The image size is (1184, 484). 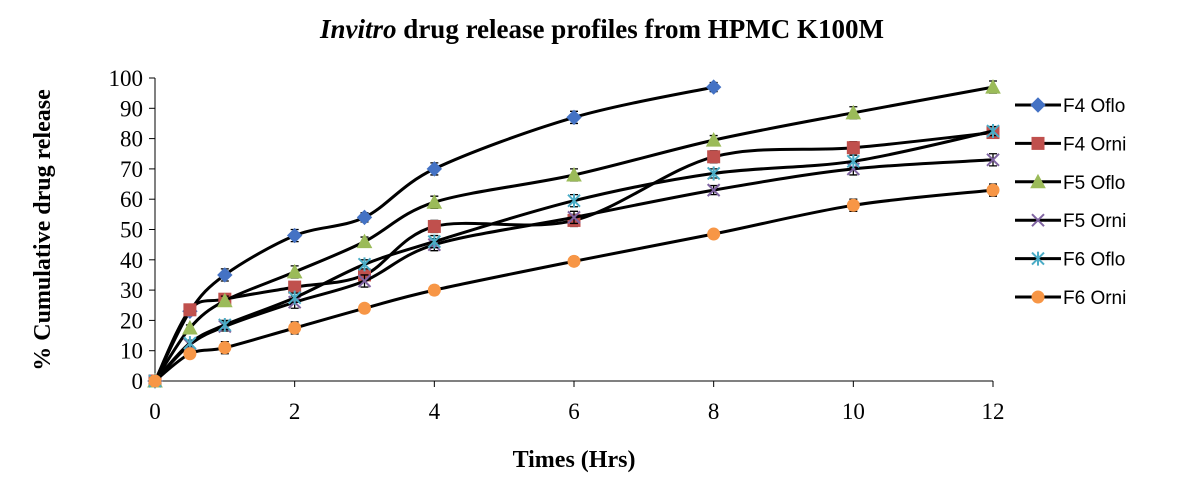 What do you see at coordinates (1094, 221) in the screenshot?
I see `legend-label: F5 Orni` at bounding box center [1094, 221].